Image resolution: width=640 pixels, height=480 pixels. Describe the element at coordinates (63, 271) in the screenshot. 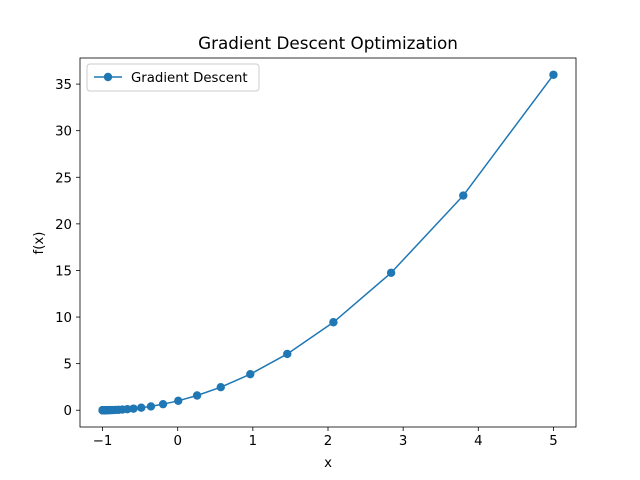

I see `y-tick-label: 15` at that location.